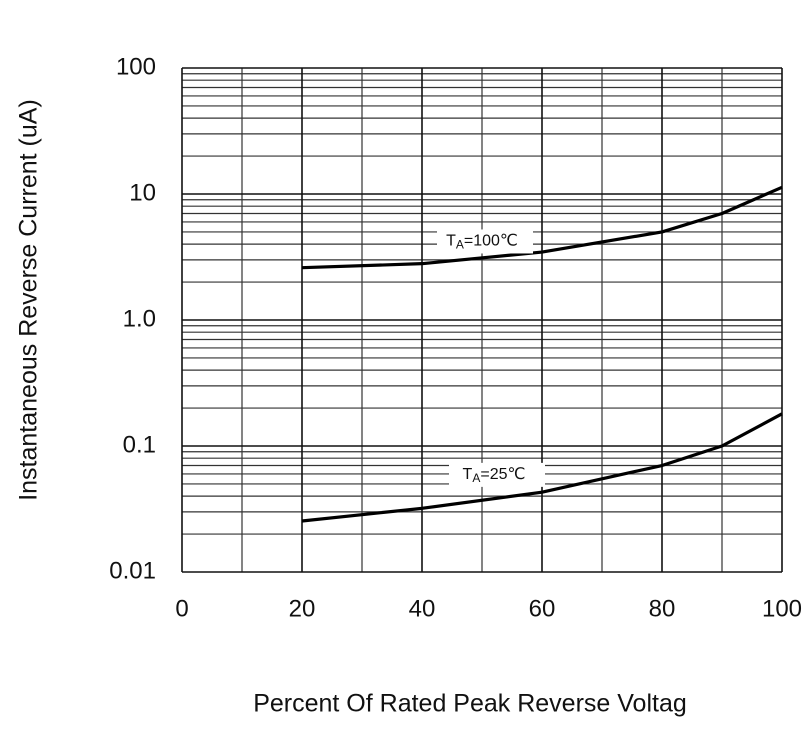 The image size is (802, 730). What do you see at coordinates (139, 444) in the screenshot?
I see `y-tick-label: 0.1` at bounding box center [139, 444].